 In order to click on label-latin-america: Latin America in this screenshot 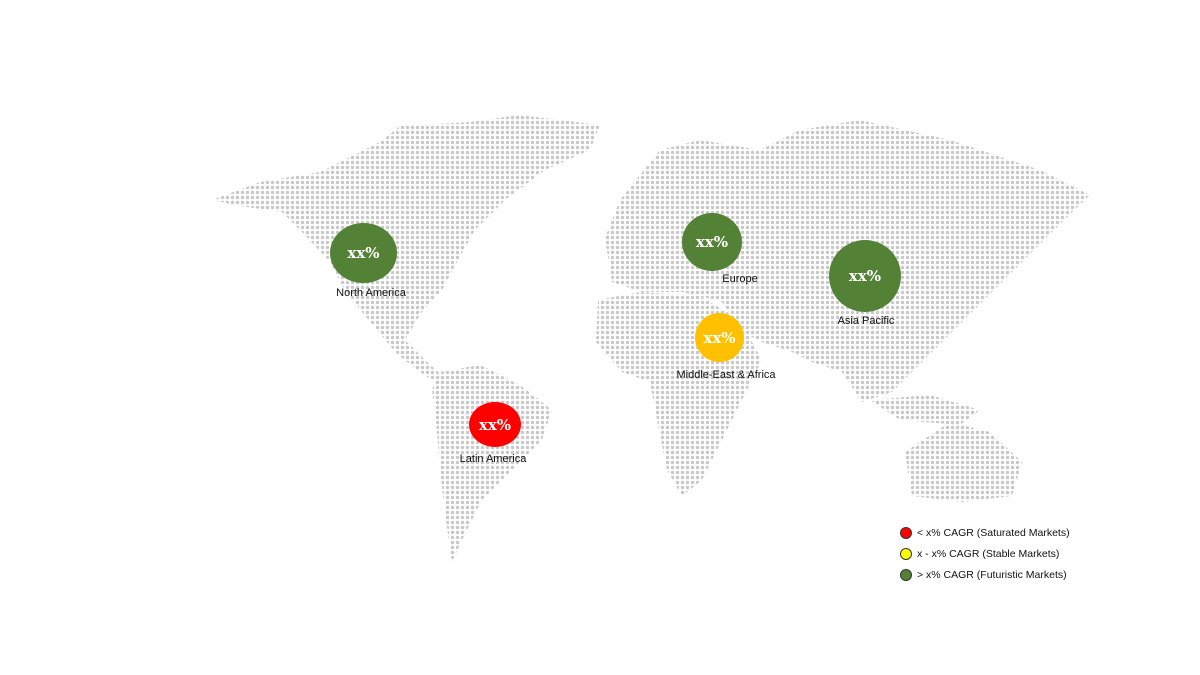, I will do `click(493, 459)`.